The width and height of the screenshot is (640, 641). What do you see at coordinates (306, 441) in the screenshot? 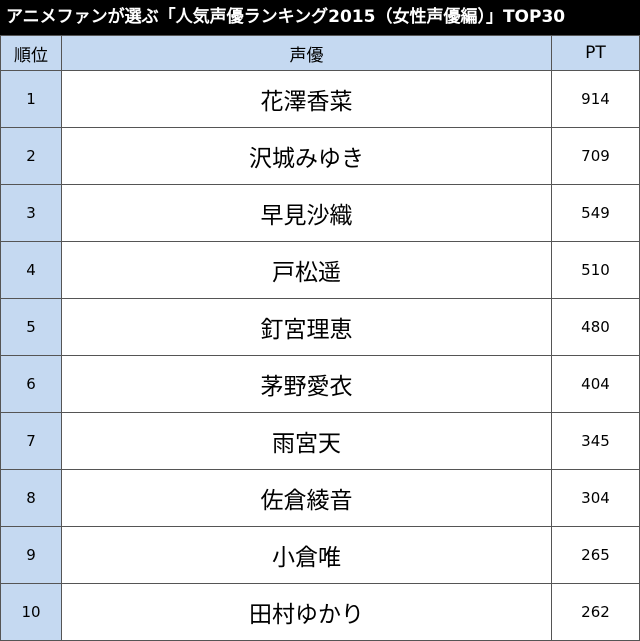
I see `name-cell: 雨宮天` at bounding box center [306, 441].